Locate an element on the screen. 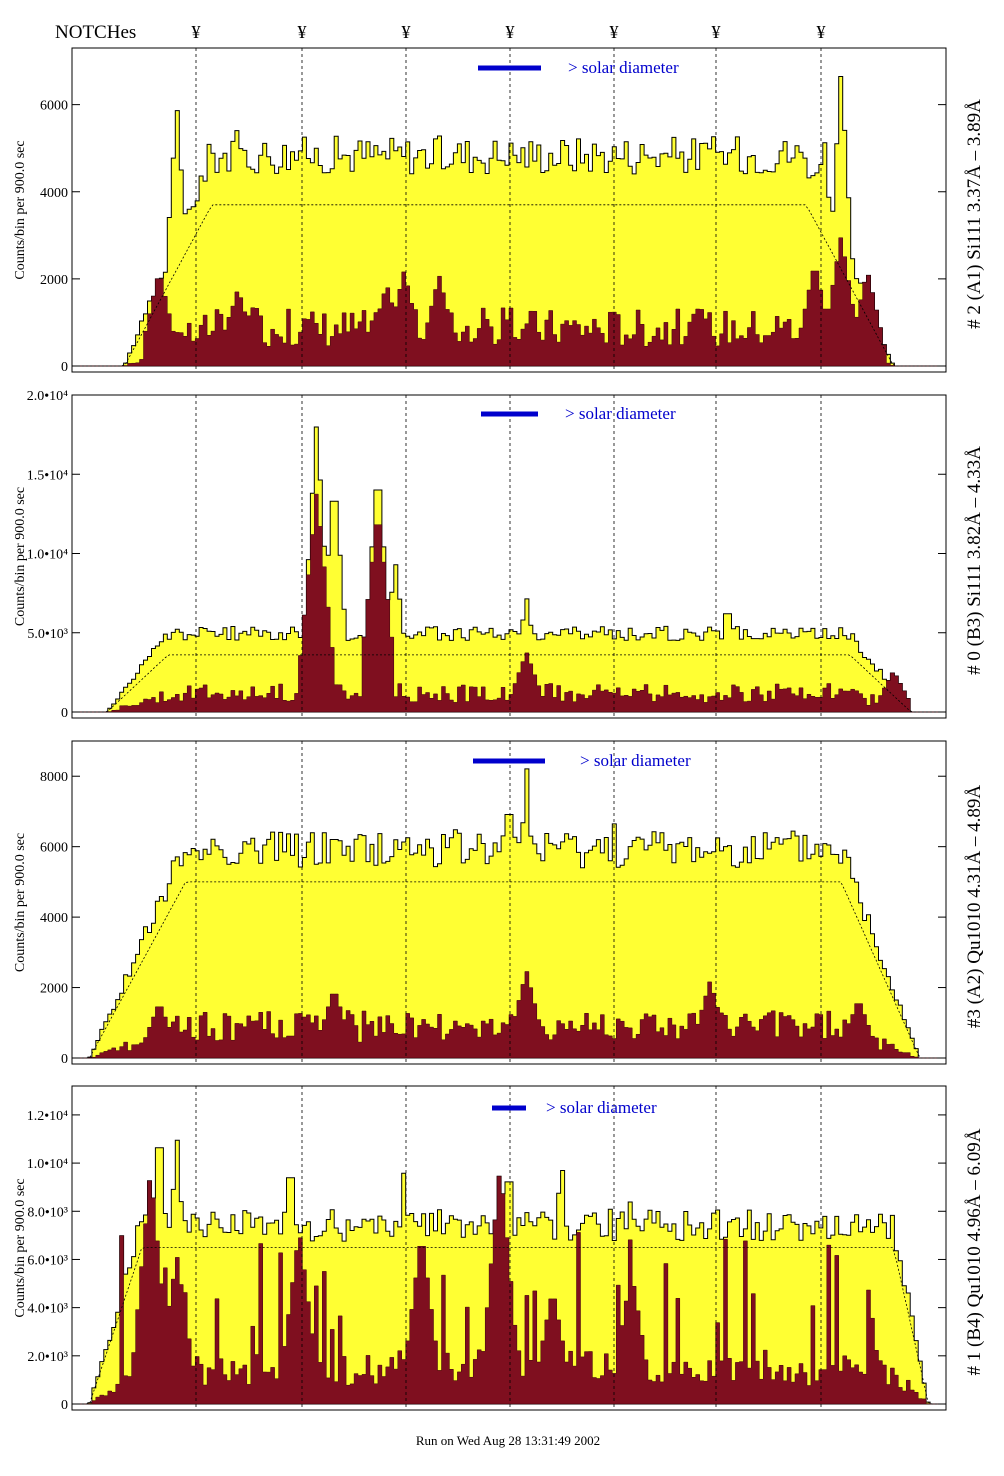 The width and height of the screenshot is (1004, 1476). panel-channel-label: # 1 (B4) Qu1010 4.96Å – 6.09Å is located at coordinates (974, 1251).